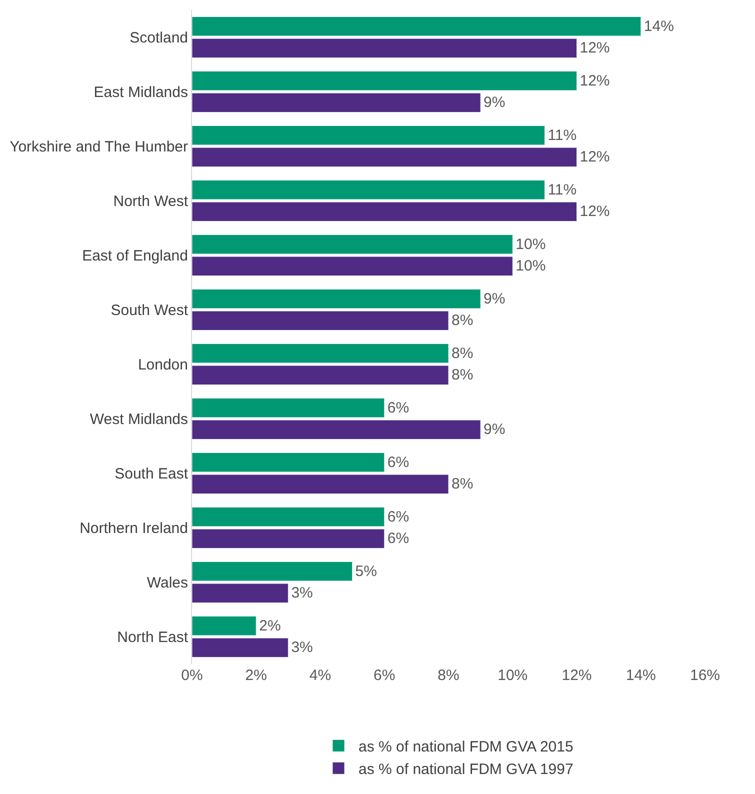 This screenshot has height=794, width=755. I want to click on x-tick-label: 16%, so click(705, 675).